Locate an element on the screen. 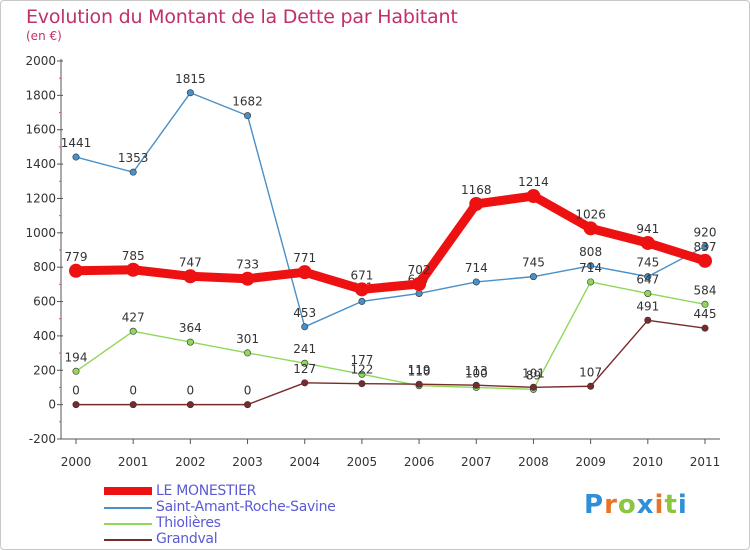 The width and height of the screenshot is (750, 550). y-tick-label: 800 is located at coordinates (44, 267).